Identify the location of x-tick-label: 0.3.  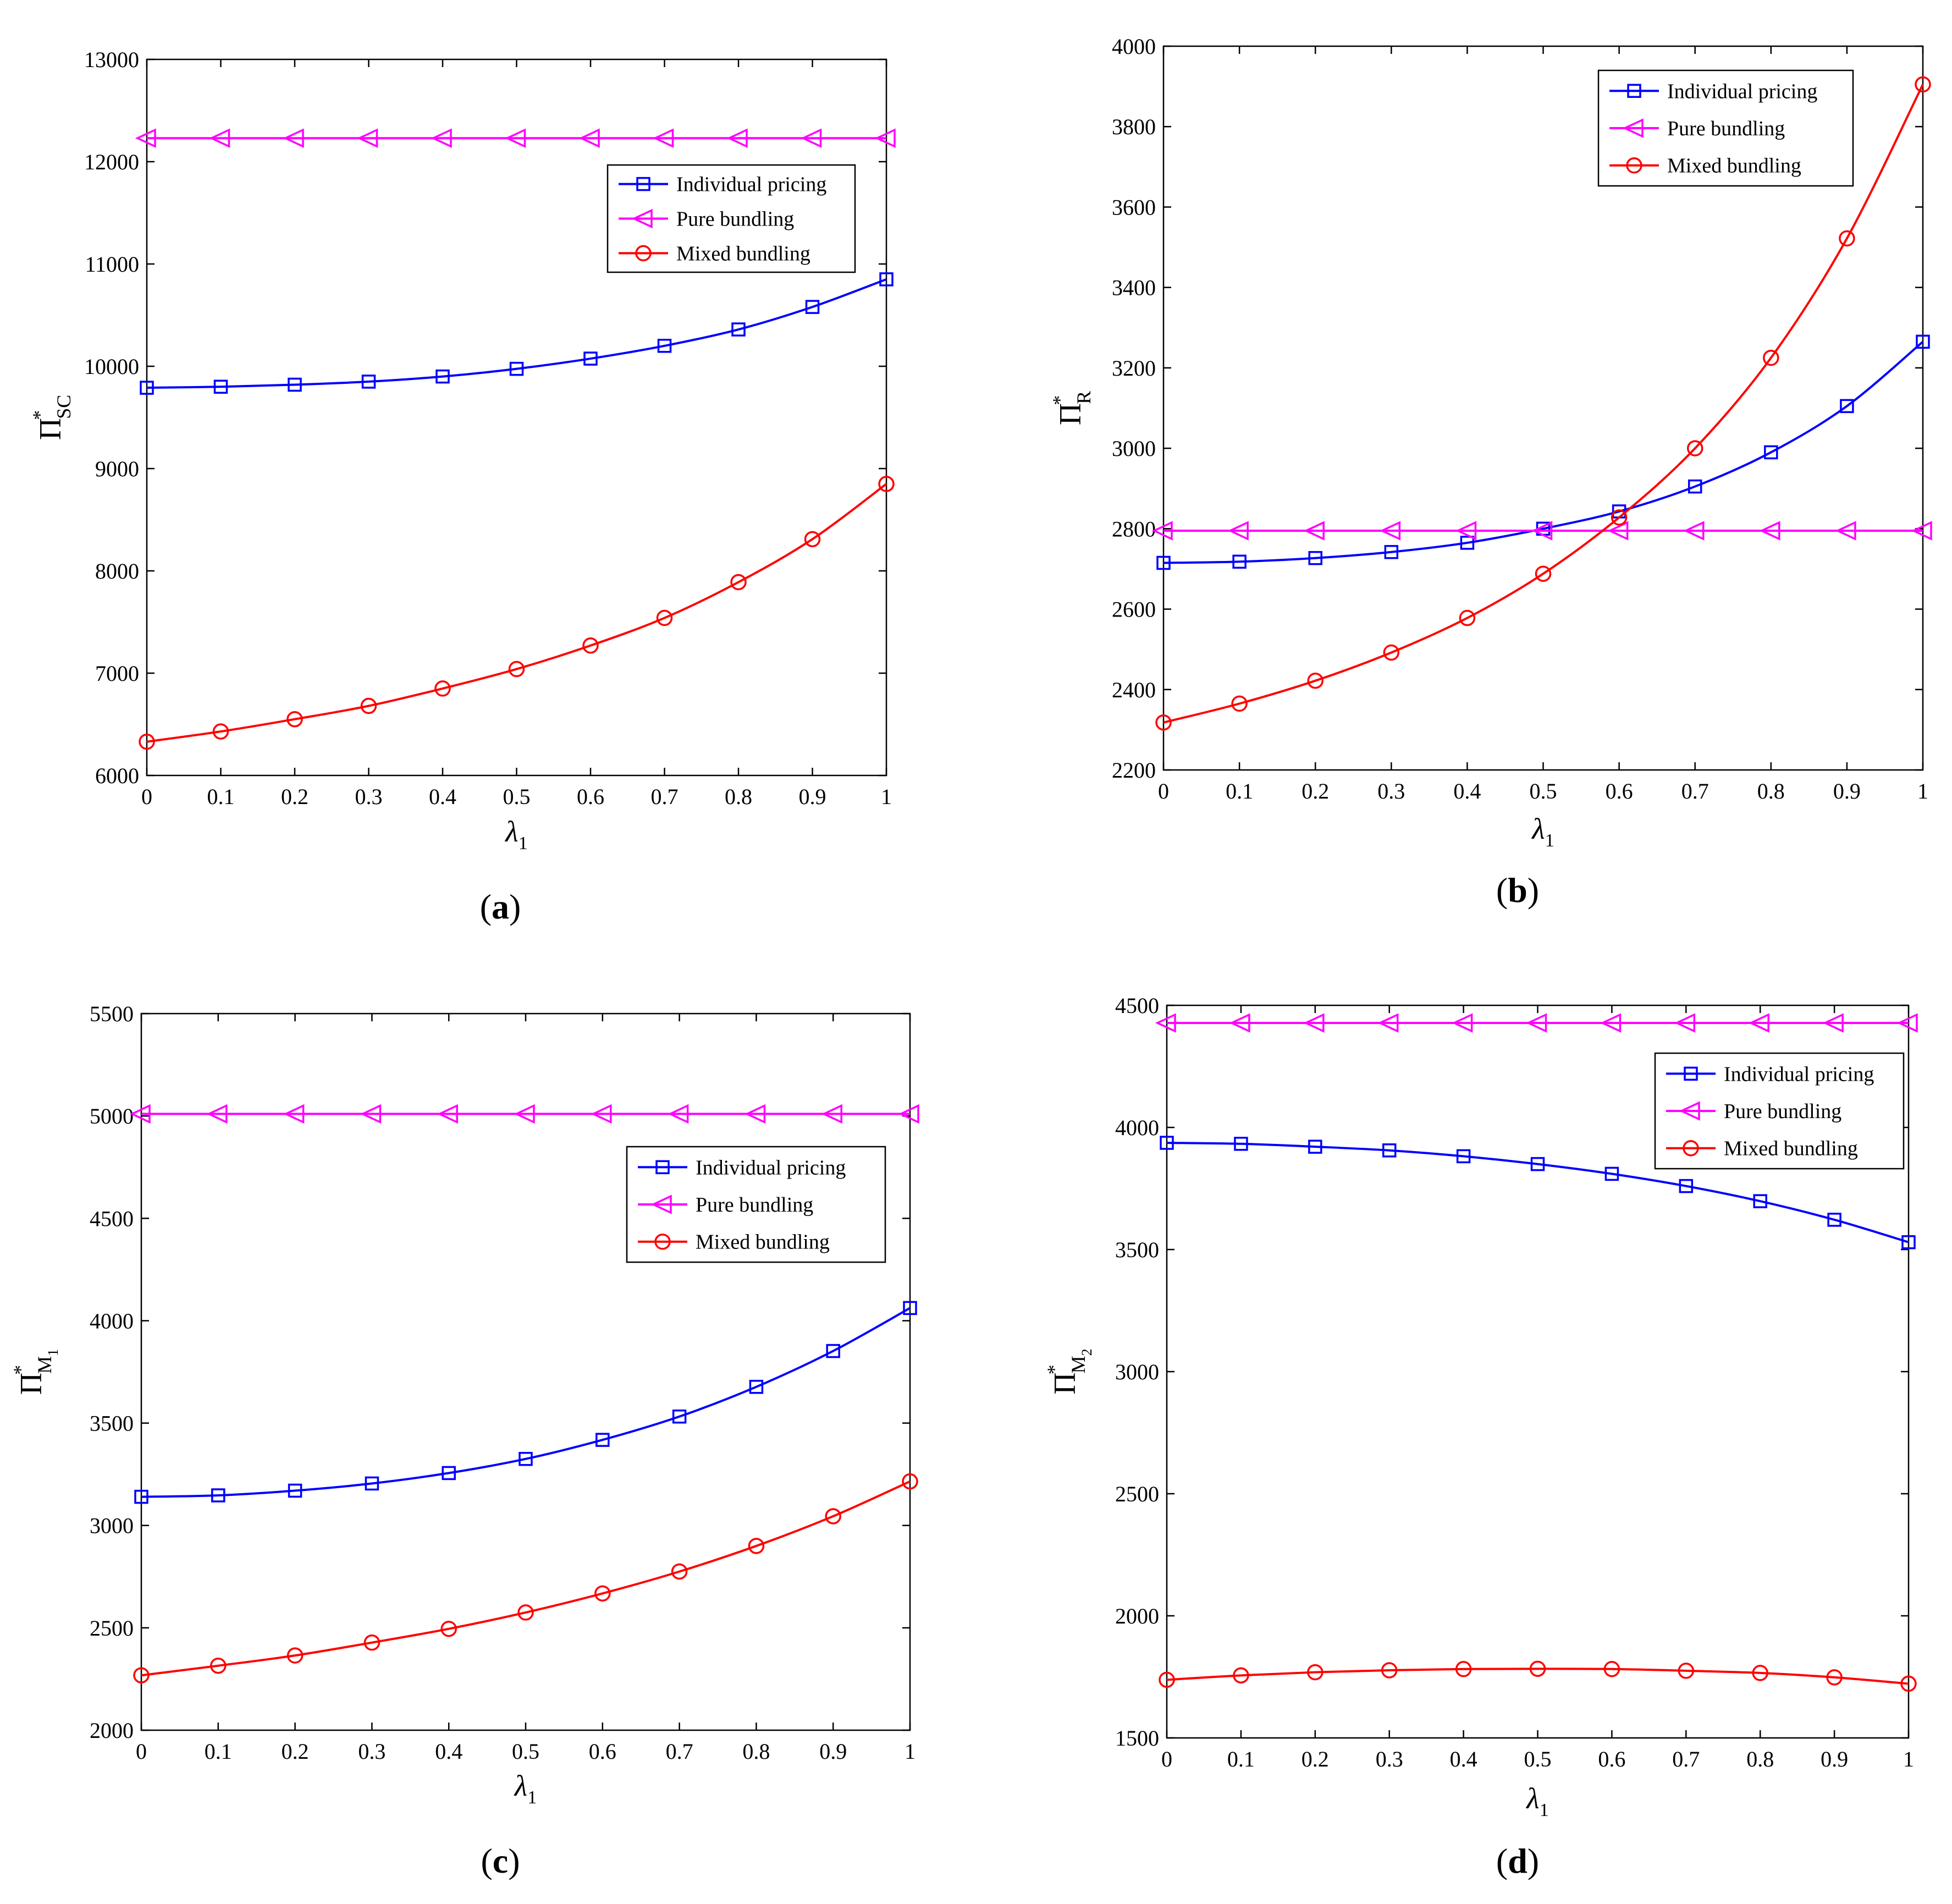
(1389, 1759).